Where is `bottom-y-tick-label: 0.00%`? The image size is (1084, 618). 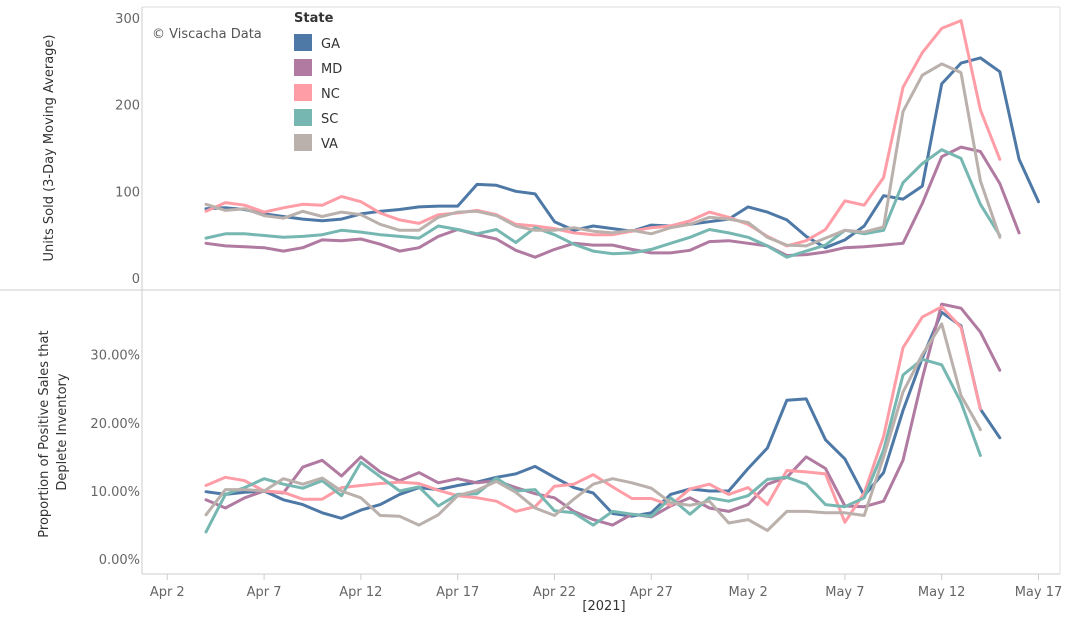 bottom-y-tick-label: 0.00% is located at coordinates (119, 560).